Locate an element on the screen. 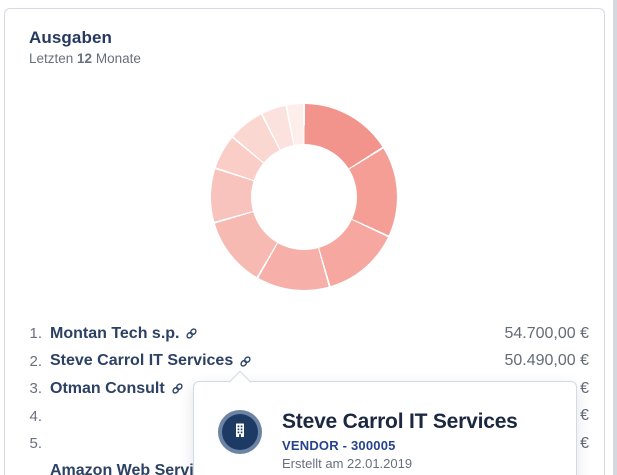  list-item: Amazon Web Services is located at coordinates (307, 466).